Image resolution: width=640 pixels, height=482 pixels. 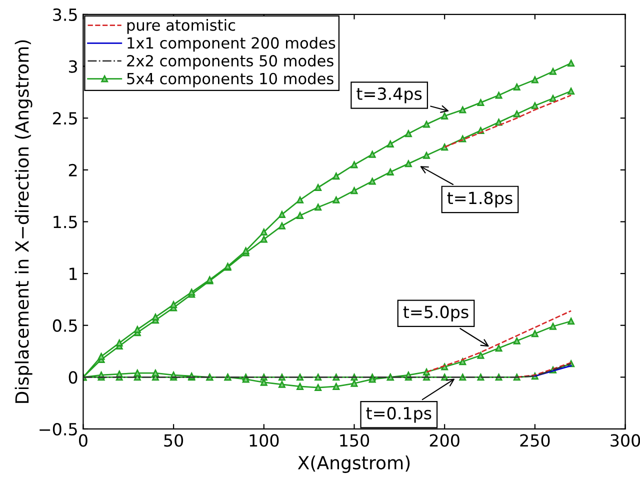 I want to click on y-tick-label: 0, so click(x=73, y=377).